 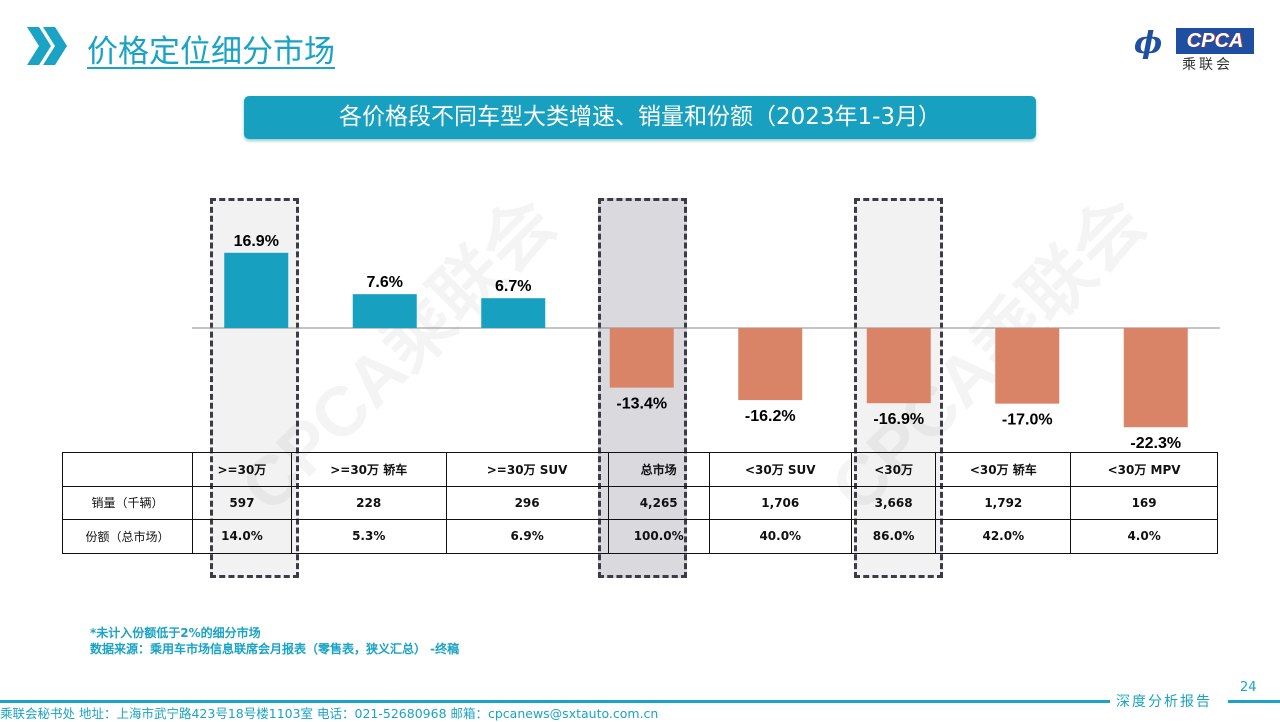 I want to click on table-cell: 6.9%, so click(x=527, y=536).